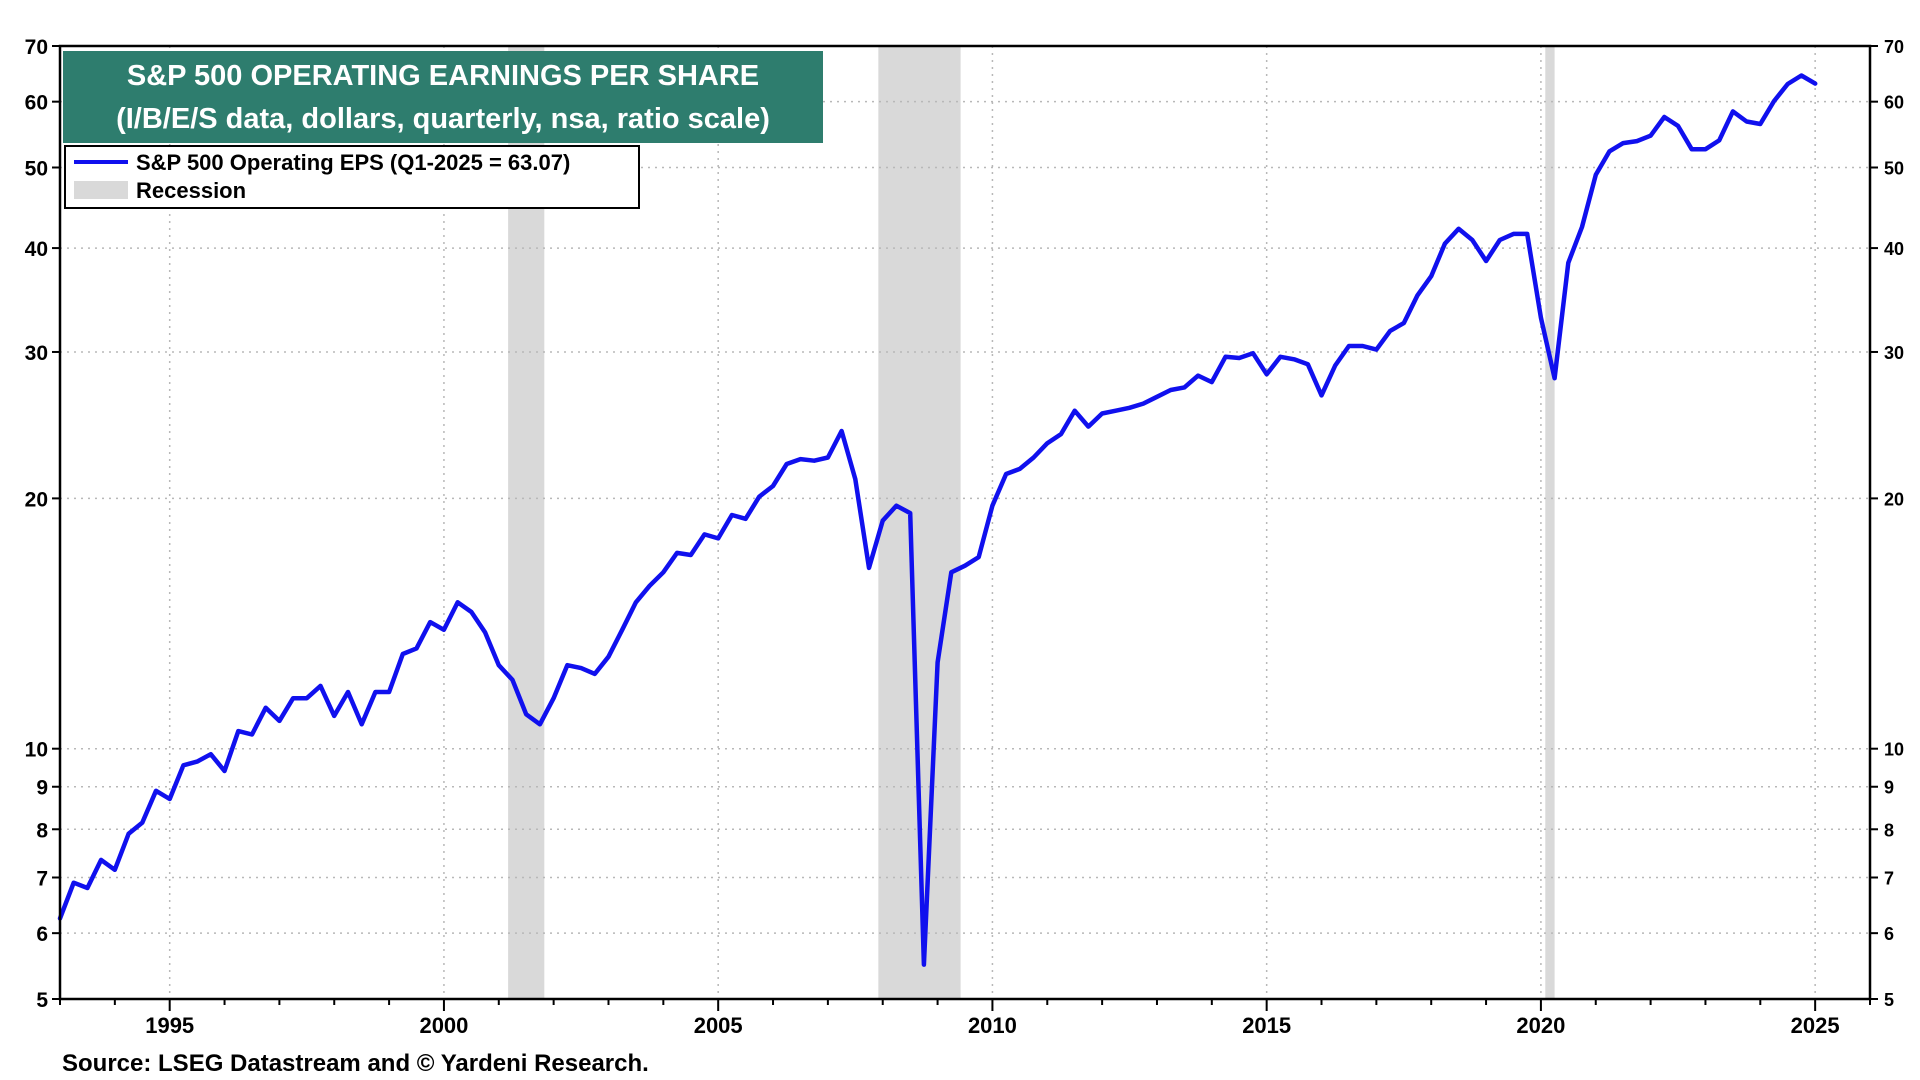  I want to click on y-tick-label-left: 30, so click(36, 353).